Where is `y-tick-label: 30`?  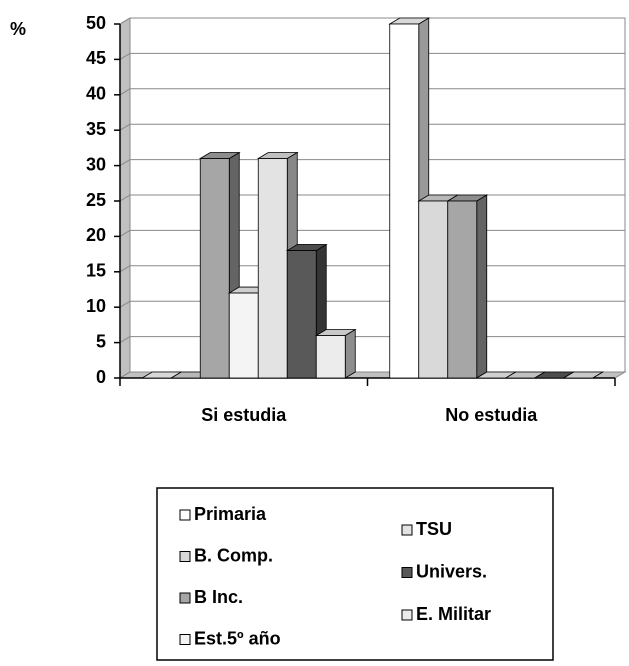
y-tick-label: 30 is located at coordinates (96, 164).